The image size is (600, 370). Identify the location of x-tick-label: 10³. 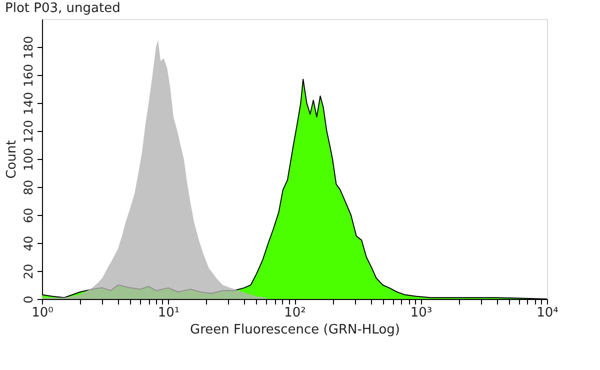
(421, 313).